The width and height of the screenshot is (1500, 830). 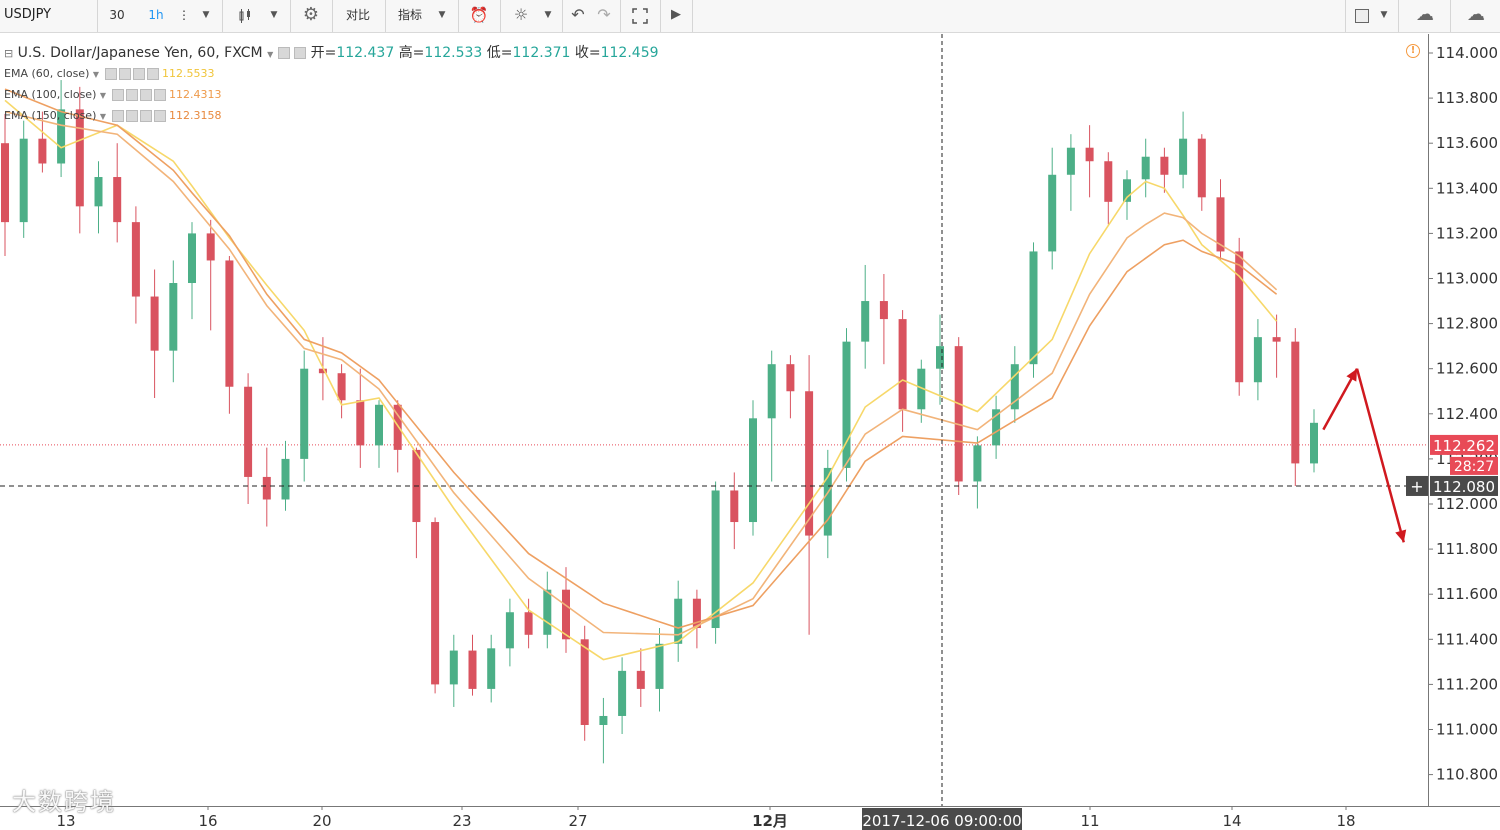 What do you see at coordinates (479, 15) in the screenshot?
I see `alert-clock-icon: ⏰` at bounding box center [479, 15].